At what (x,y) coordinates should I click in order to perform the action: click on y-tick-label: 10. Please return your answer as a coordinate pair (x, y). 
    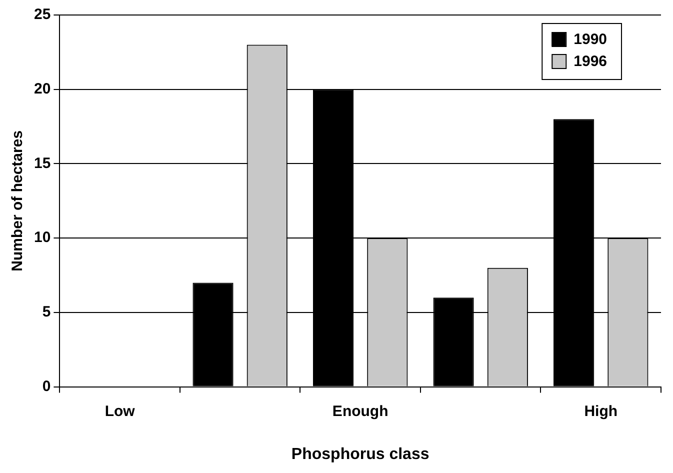
    Looking at the image, I should click on (42, 237).